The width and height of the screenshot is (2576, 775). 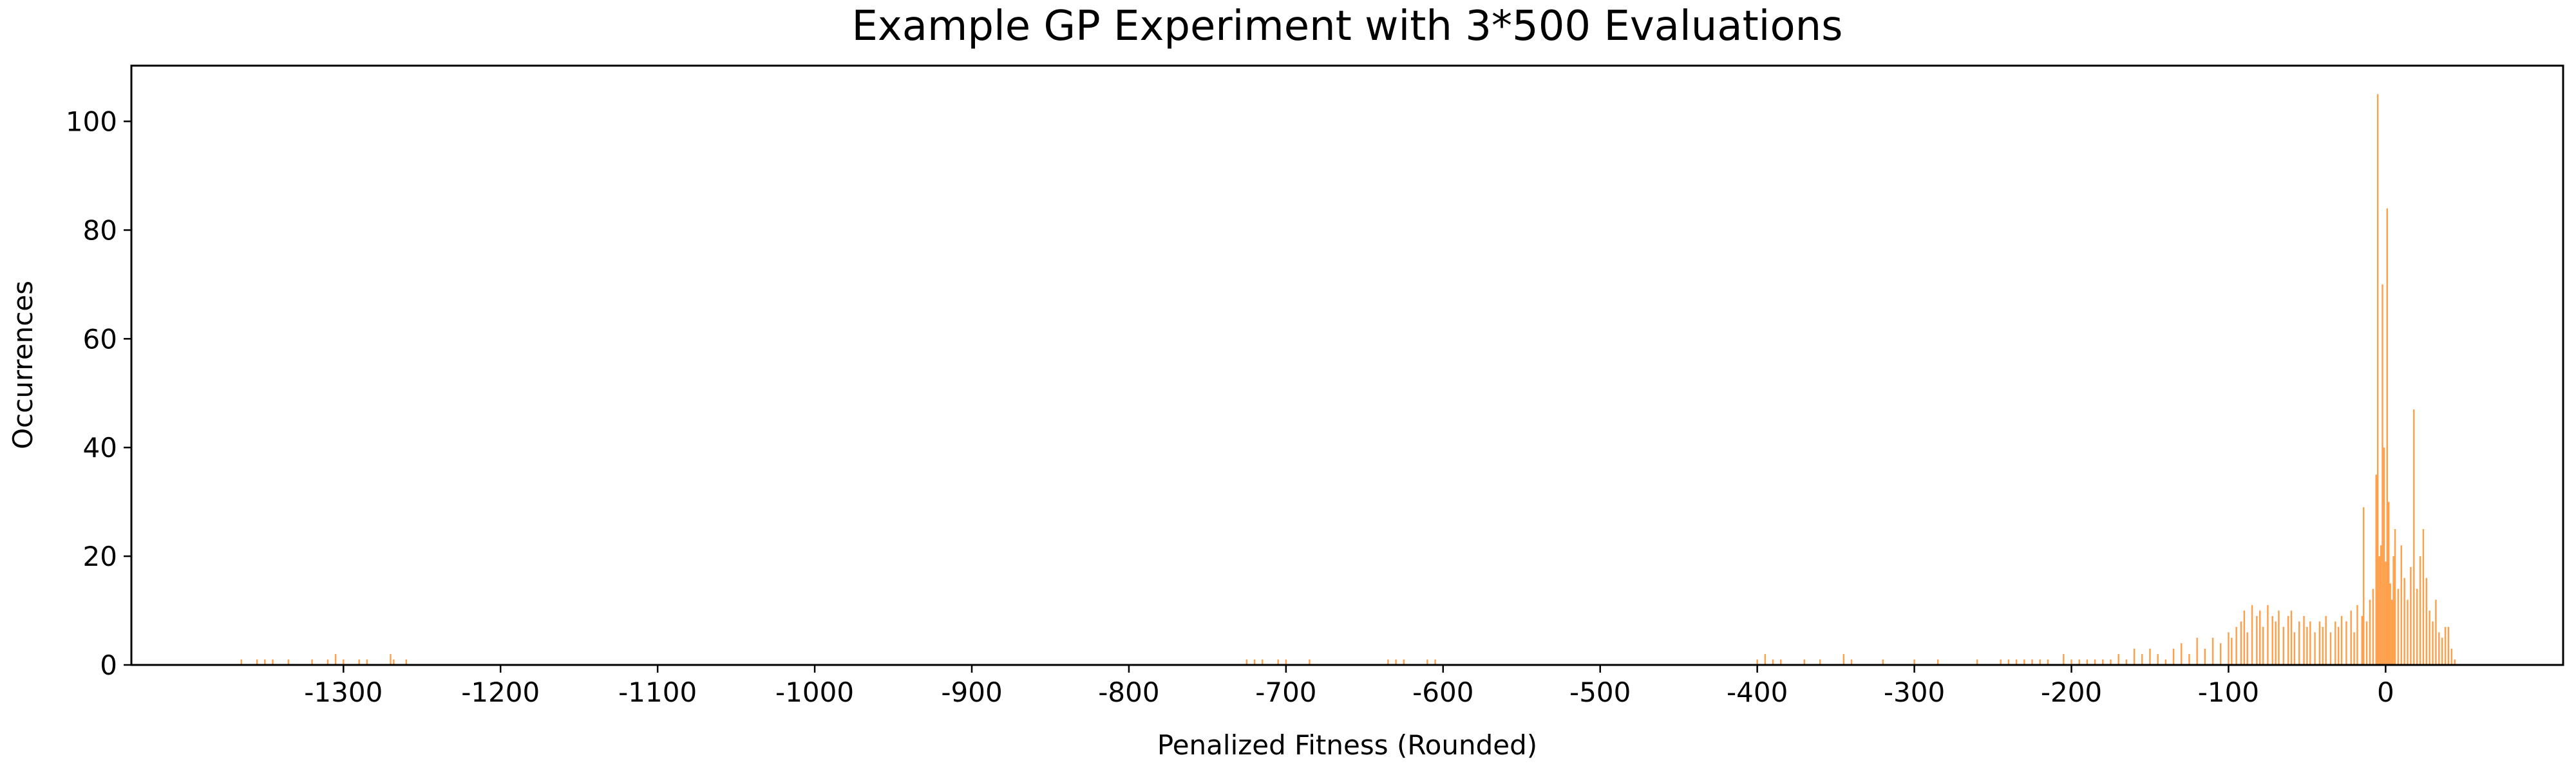 I want to click on y-axis-label: Occurrences, so click(x=23, y=365).